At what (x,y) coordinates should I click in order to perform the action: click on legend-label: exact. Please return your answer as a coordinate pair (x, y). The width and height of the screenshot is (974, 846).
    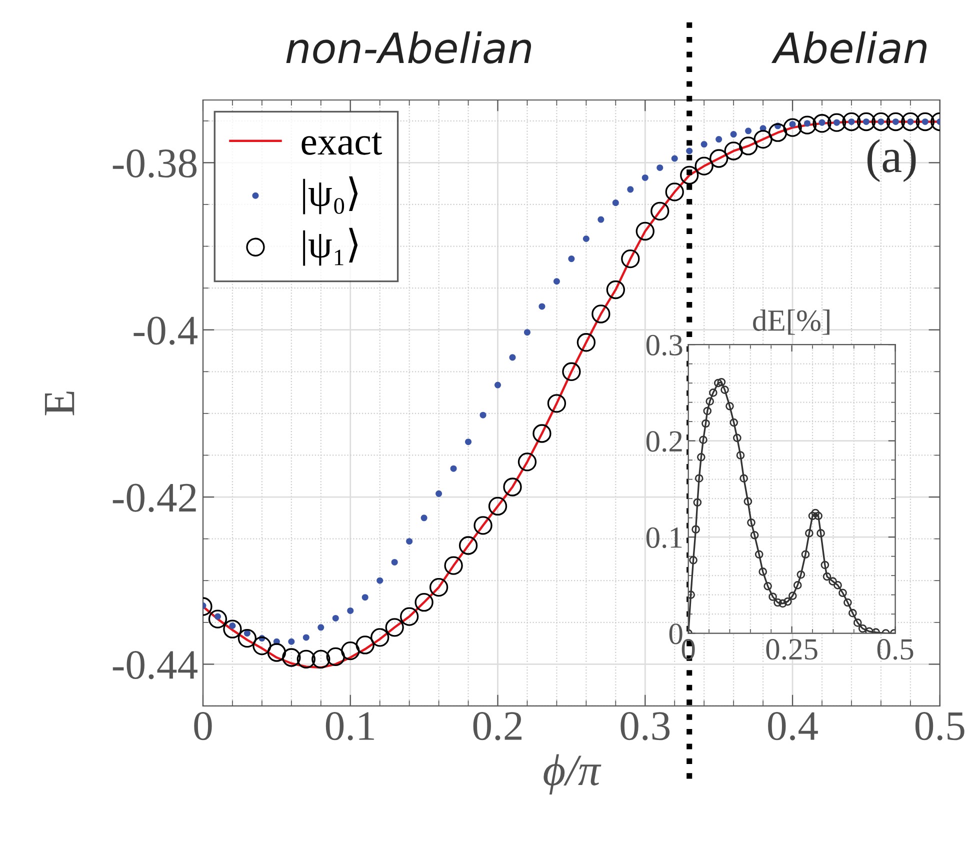
    Looking at the image, I should click on (342, 143).